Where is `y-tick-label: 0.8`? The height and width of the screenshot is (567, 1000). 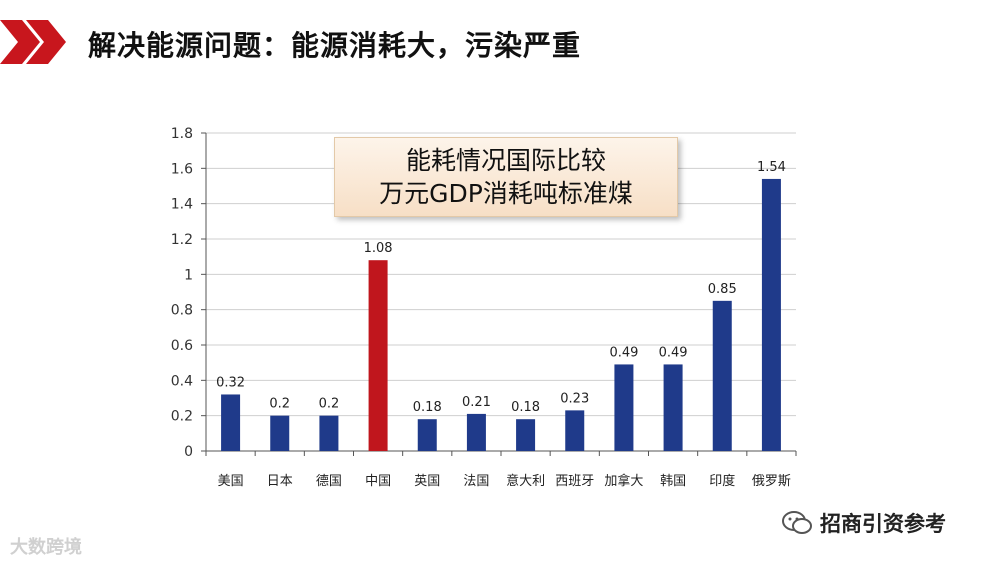
y-tick-label: 0.8 is located at coordinates (182, 311).